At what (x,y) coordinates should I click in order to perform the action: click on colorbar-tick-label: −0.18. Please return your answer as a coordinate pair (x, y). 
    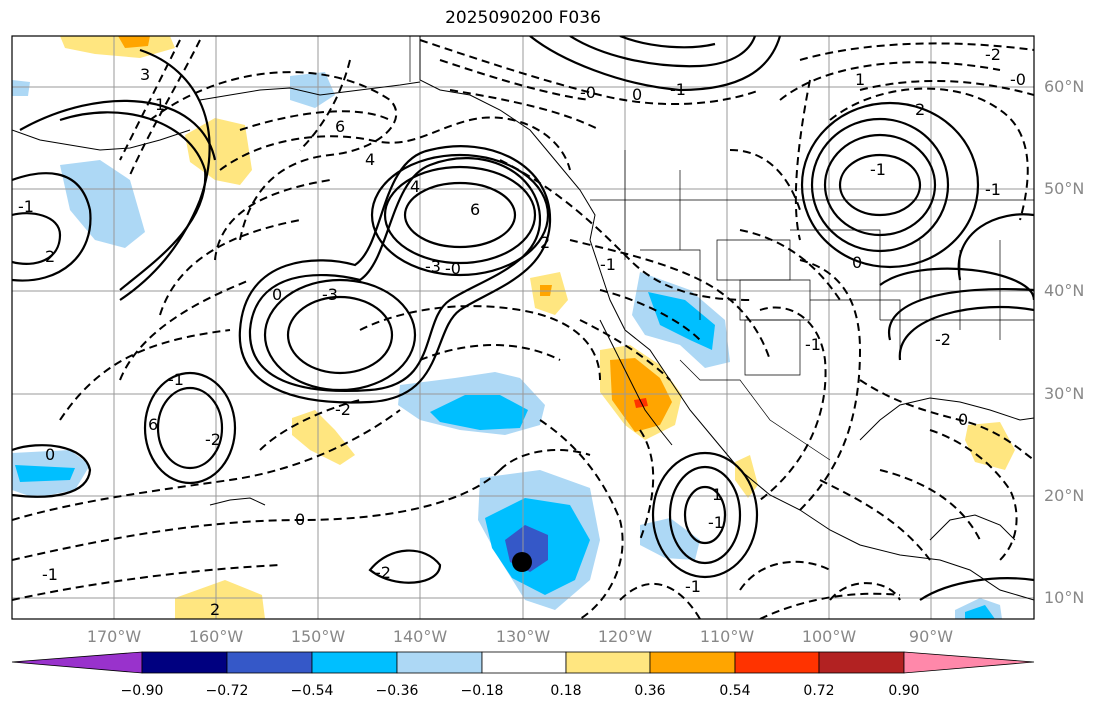
    Looking at the image, I should click on (482, 691).